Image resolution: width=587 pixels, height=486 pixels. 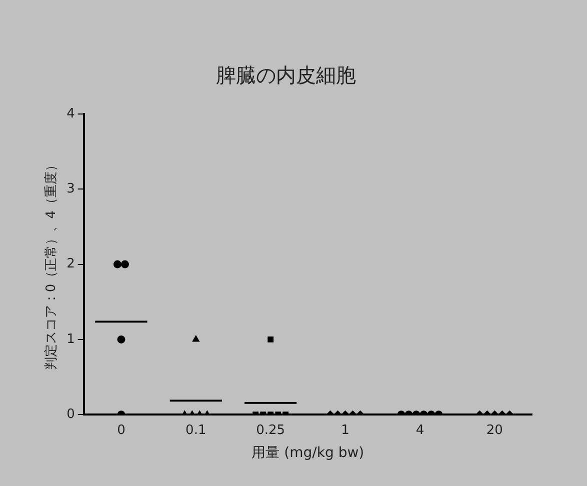 What do you see at coordinates (494, 430) in the screenshot?
I see `x-tick-label: 20` at bounding box center [494, 430].